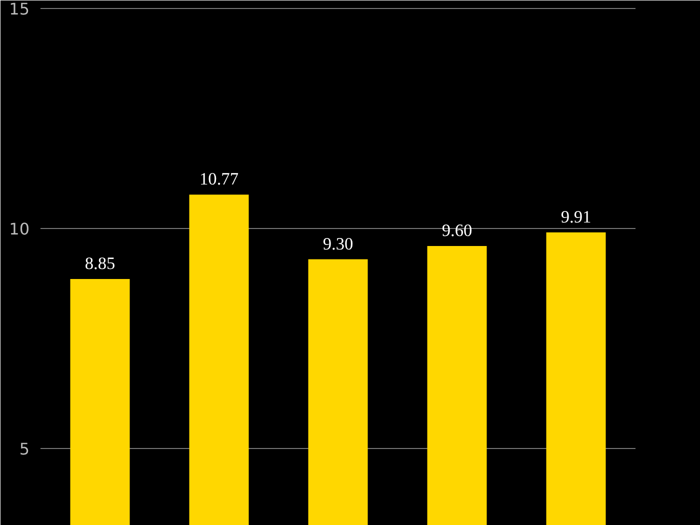 Image resolution: width=700 pixels, height=525 pixels. I want to click on data-label: 9.60, so click(457, 230).